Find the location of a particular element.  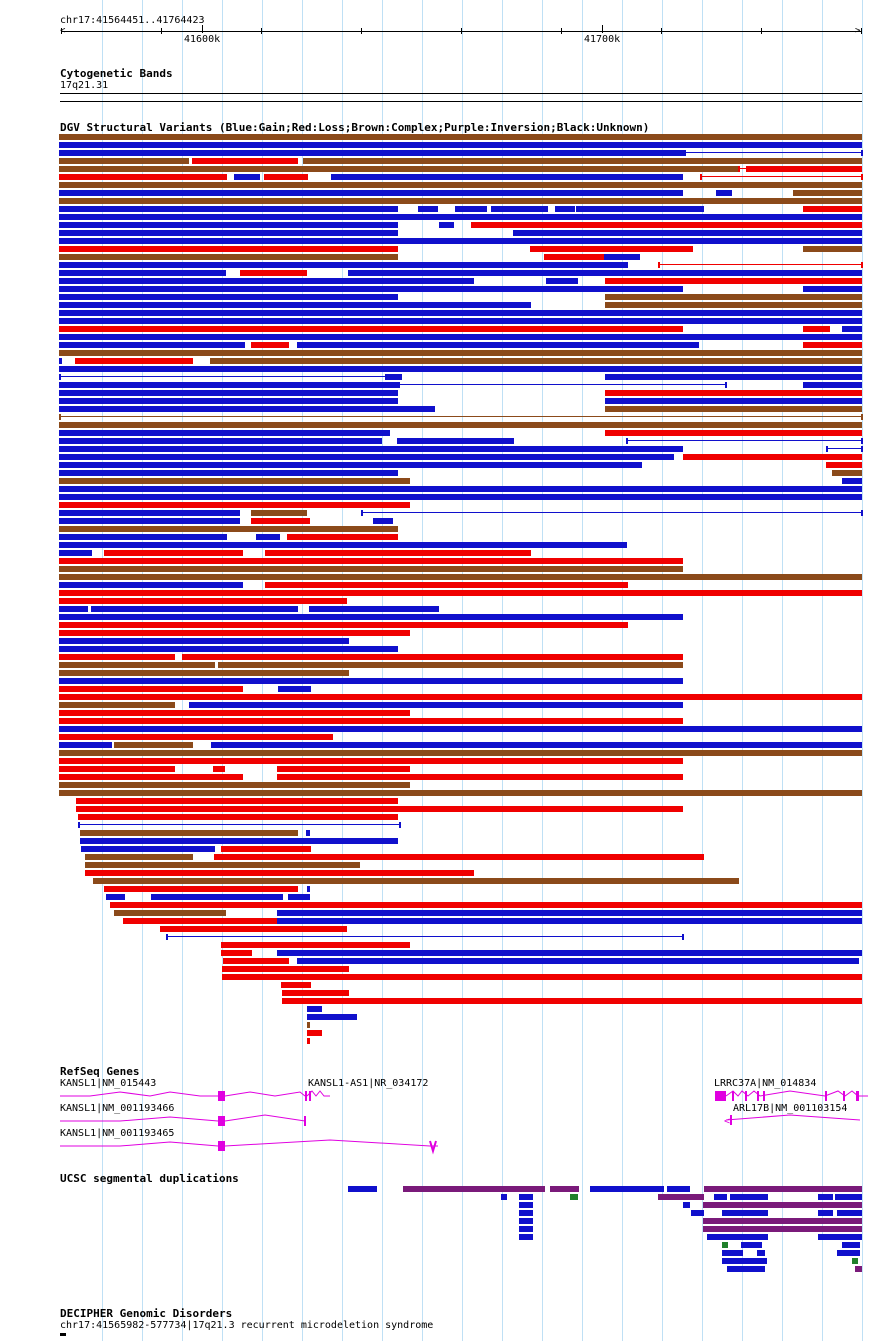

gene-label-kansl1-nm015443: KANSL1|NM_015443 is located at coordinates (108, 1083).